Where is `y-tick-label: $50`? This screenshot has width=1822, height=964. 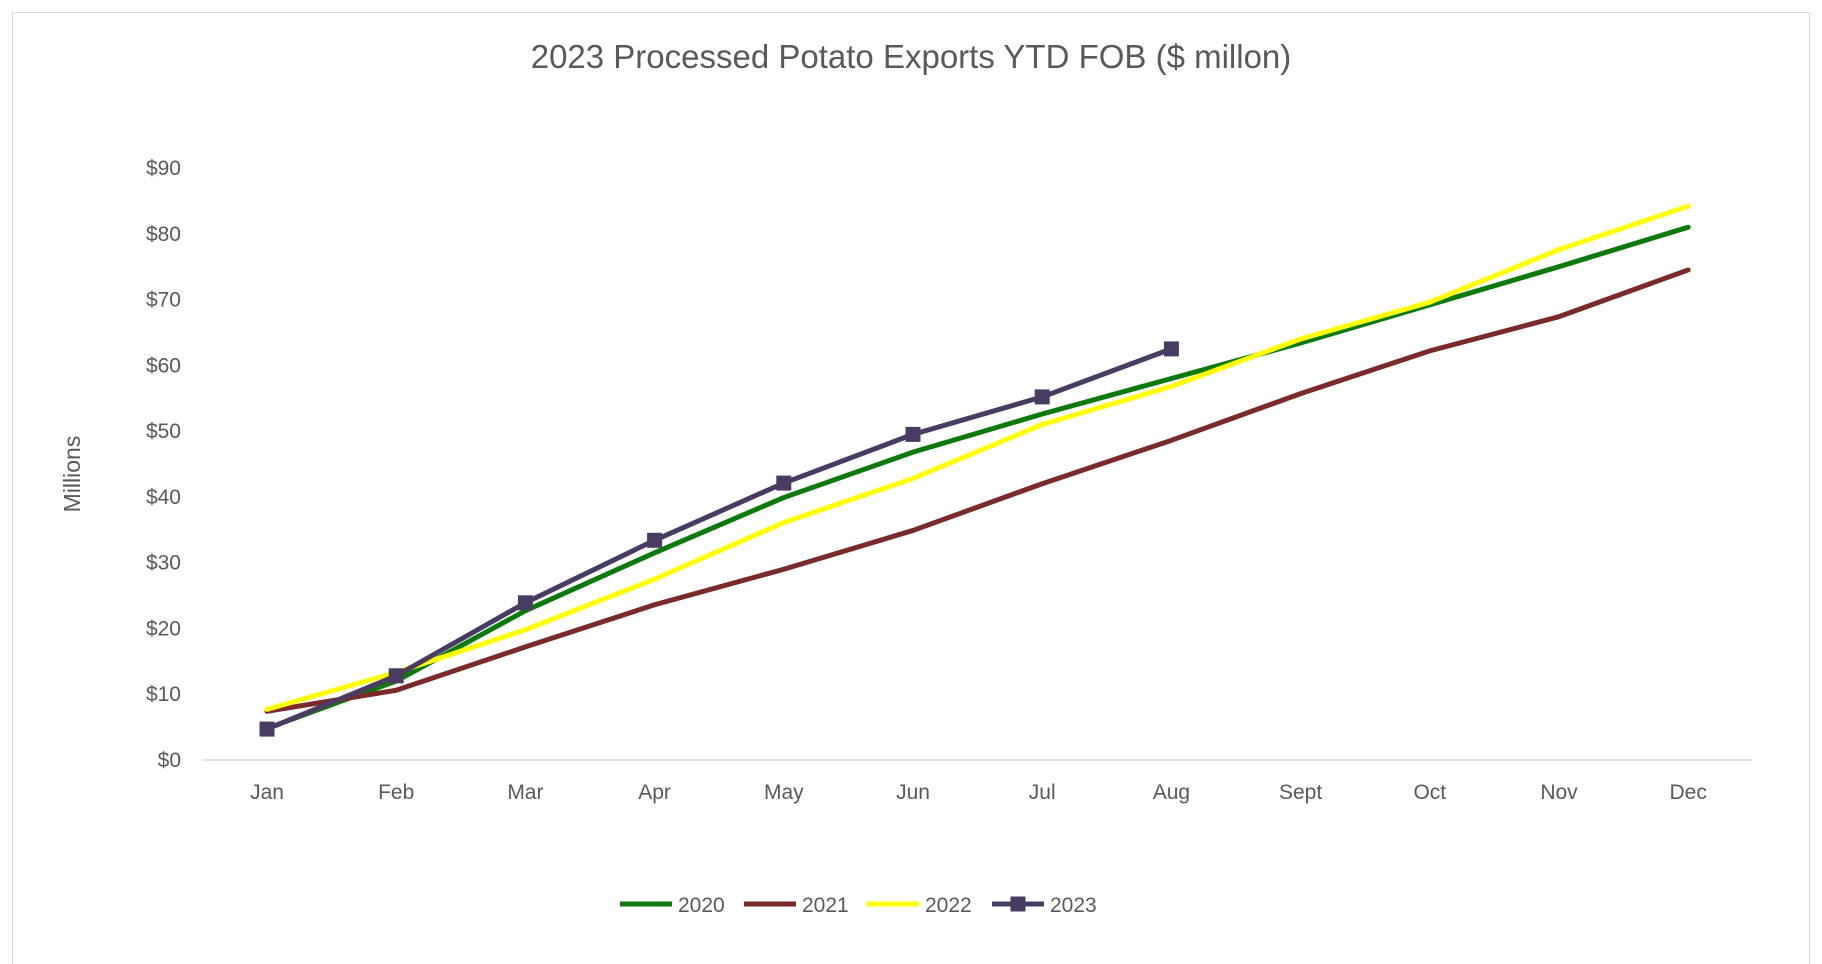
y-tick-label: $50 is located at coordinates (163, 431).